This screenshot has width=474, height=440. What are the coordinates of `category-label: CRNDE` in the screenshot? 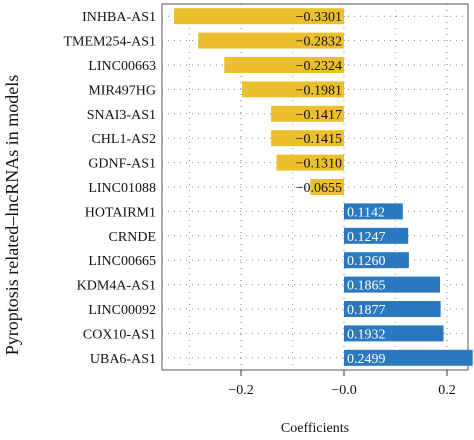 It's located at (132, 237).